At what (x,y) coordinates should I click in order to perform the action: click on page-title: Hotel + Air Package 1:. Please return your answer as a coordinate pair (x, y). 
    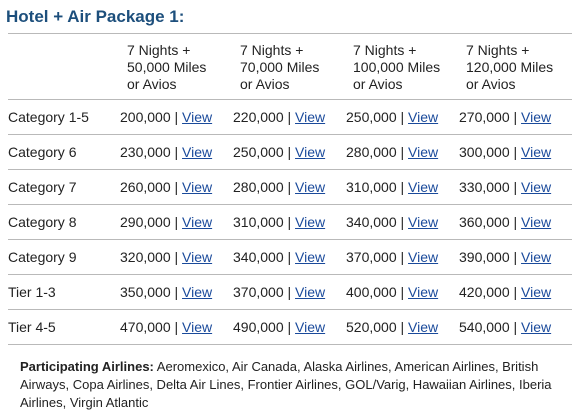
    Looking at the image, I should click on (95, 16).